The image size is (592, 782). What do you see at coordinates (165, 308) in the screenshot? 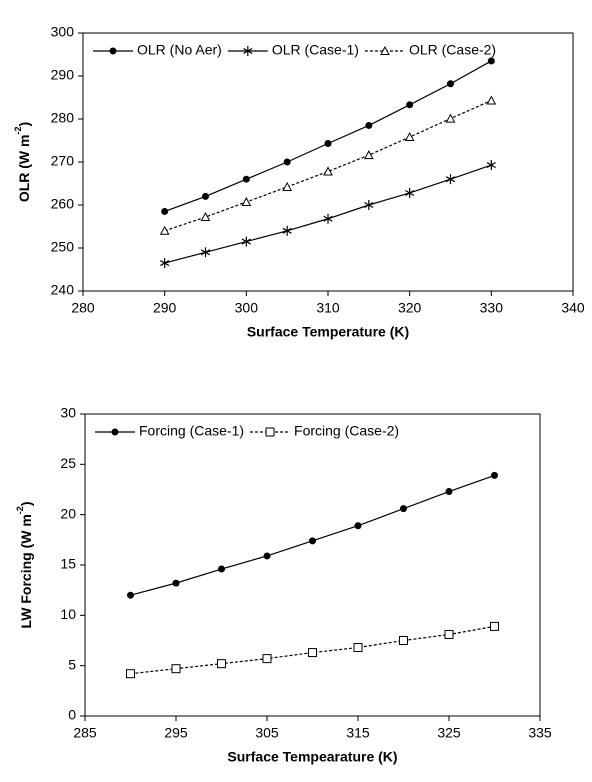
I see `x-tick-label: 290` at bounding box center [165, 308].